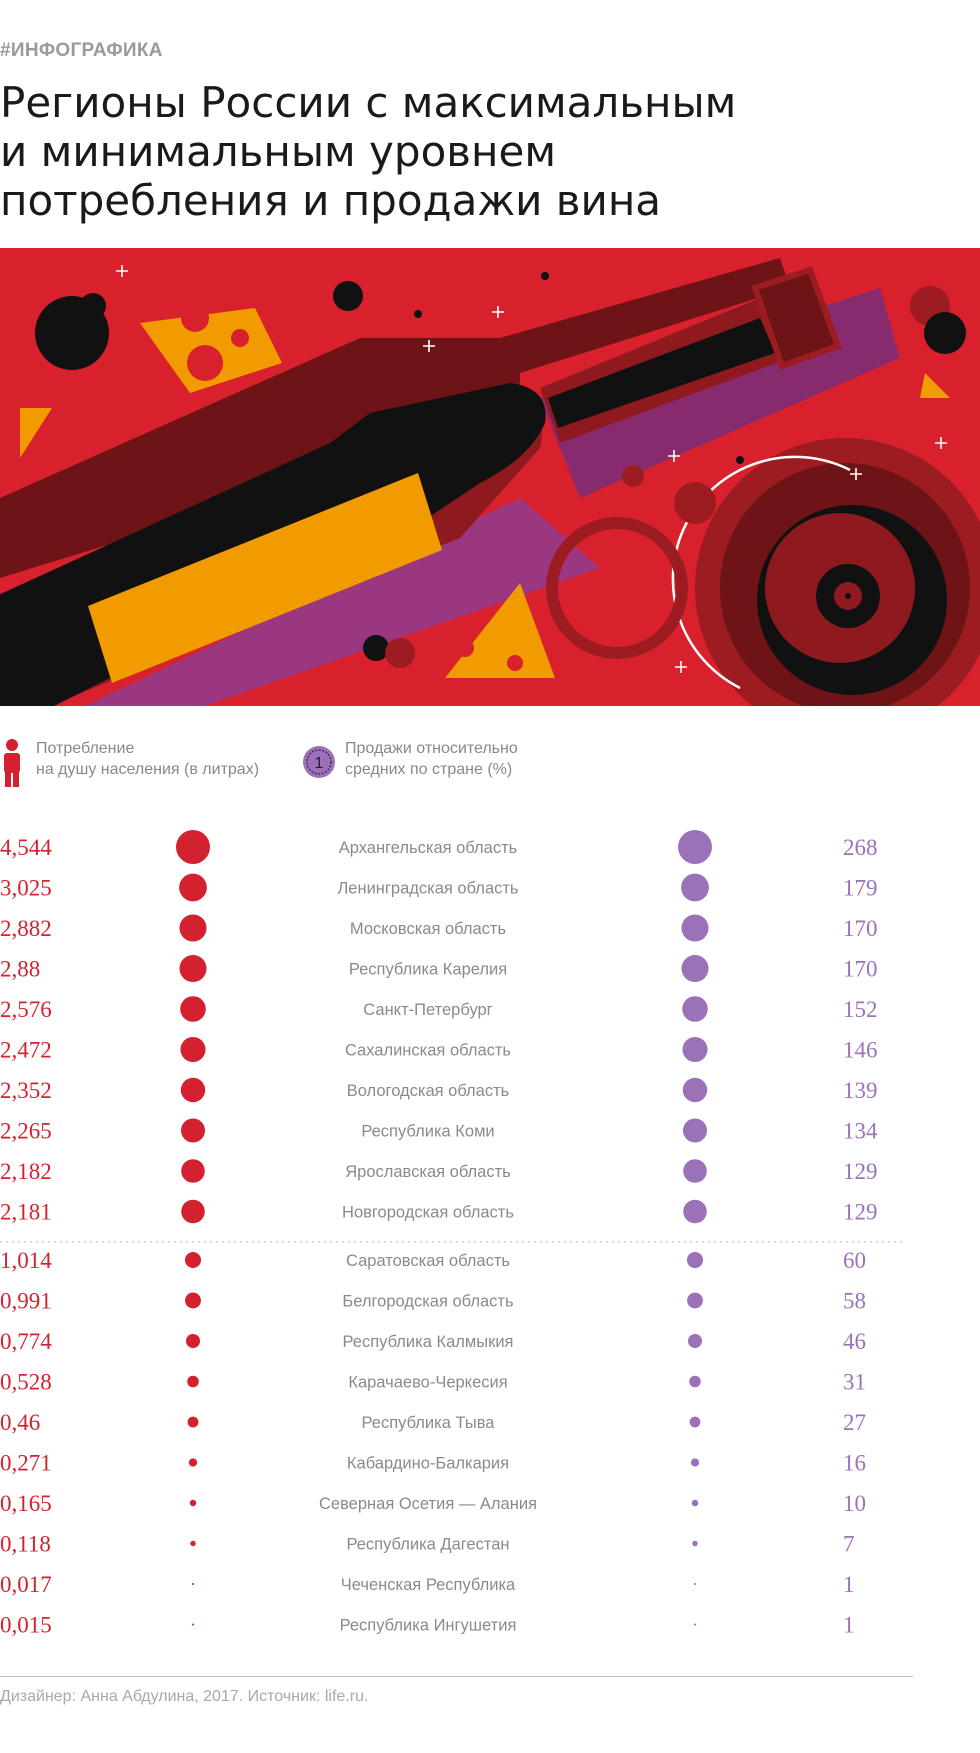  Describe the element at coordinates (427, 889) in the screenshot. I see `region-label: Ленинградская область` at that location.